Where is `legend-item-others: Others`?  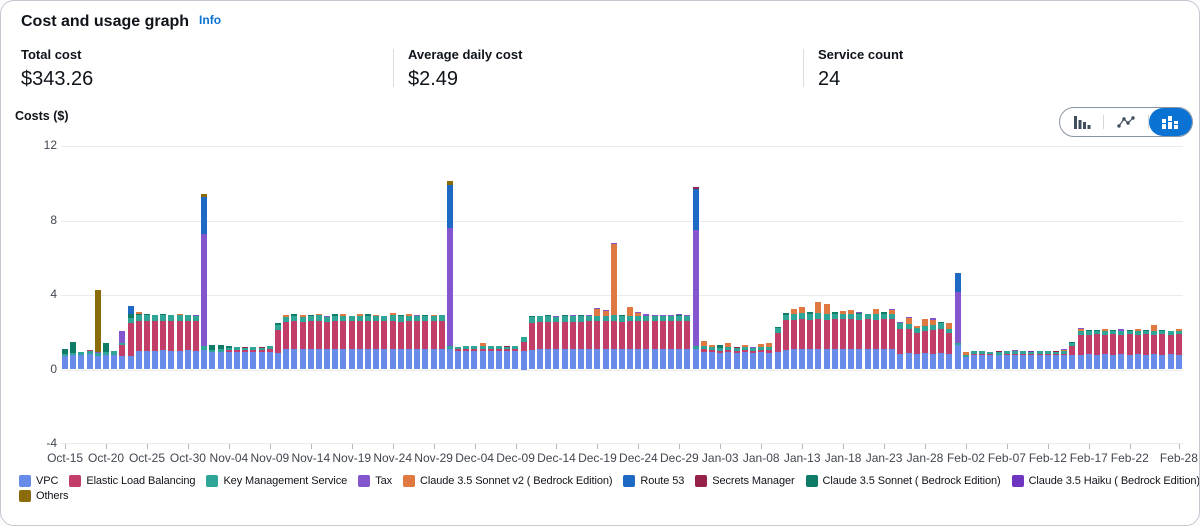
legend-item-others: Others is located at coordinates (44, 496).